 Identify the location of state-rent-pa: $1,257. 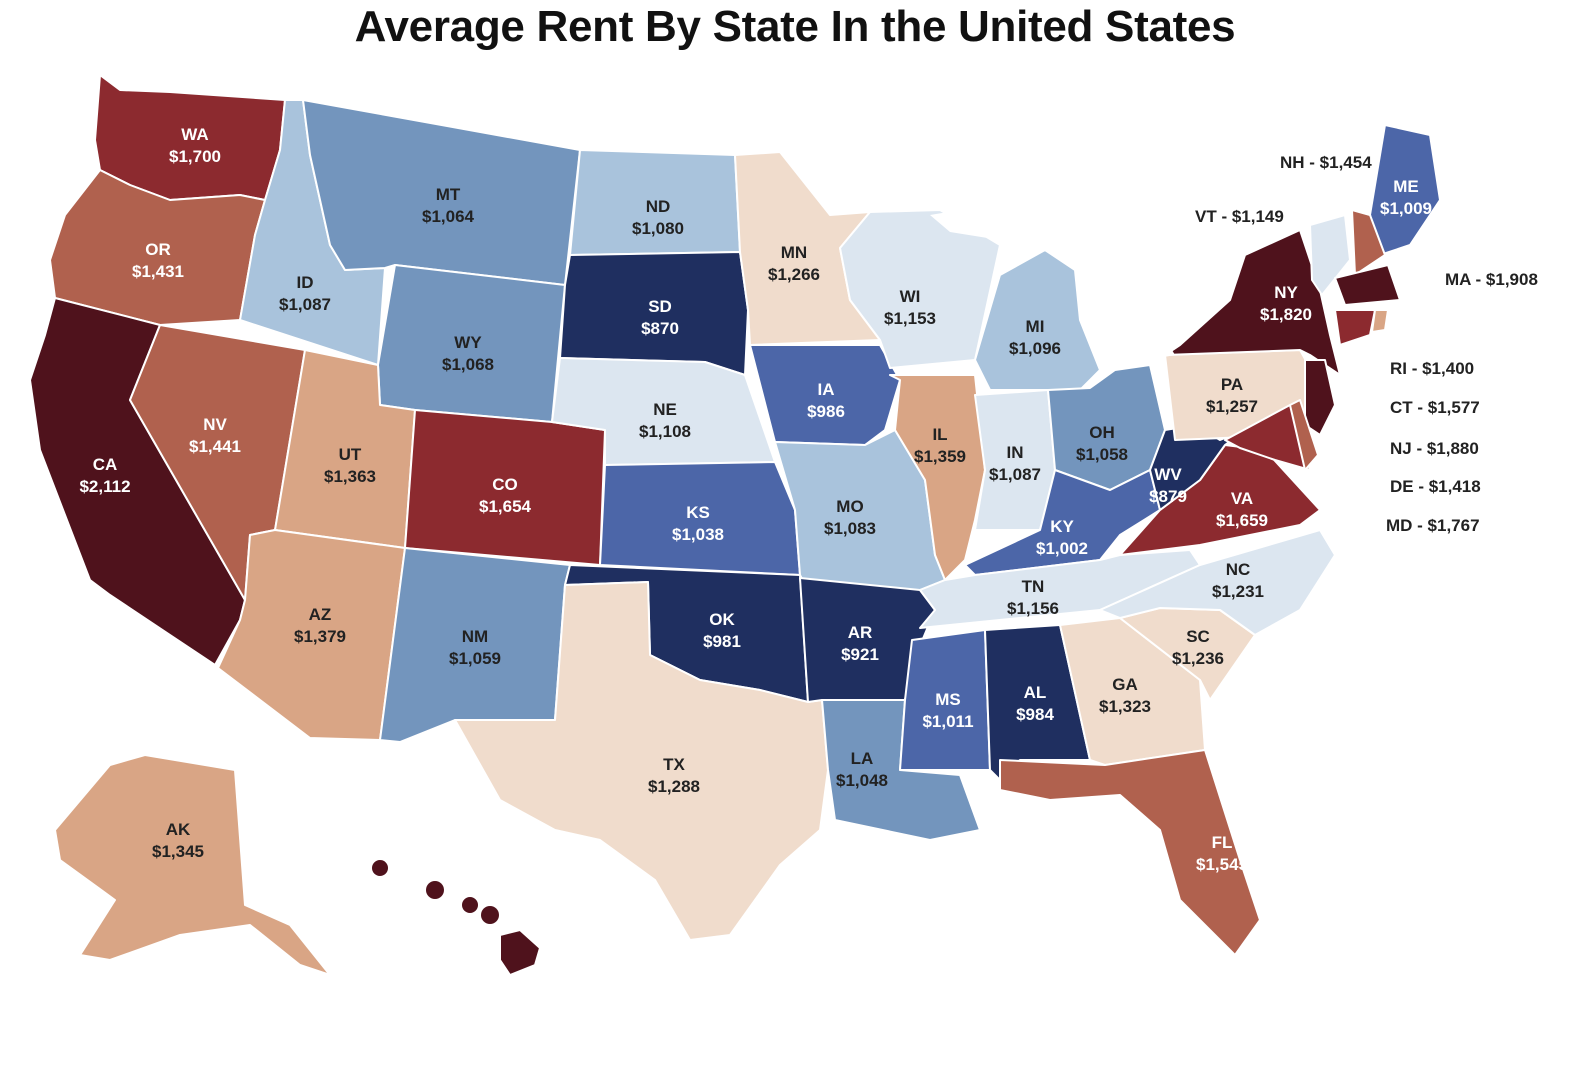
(1232, 406).